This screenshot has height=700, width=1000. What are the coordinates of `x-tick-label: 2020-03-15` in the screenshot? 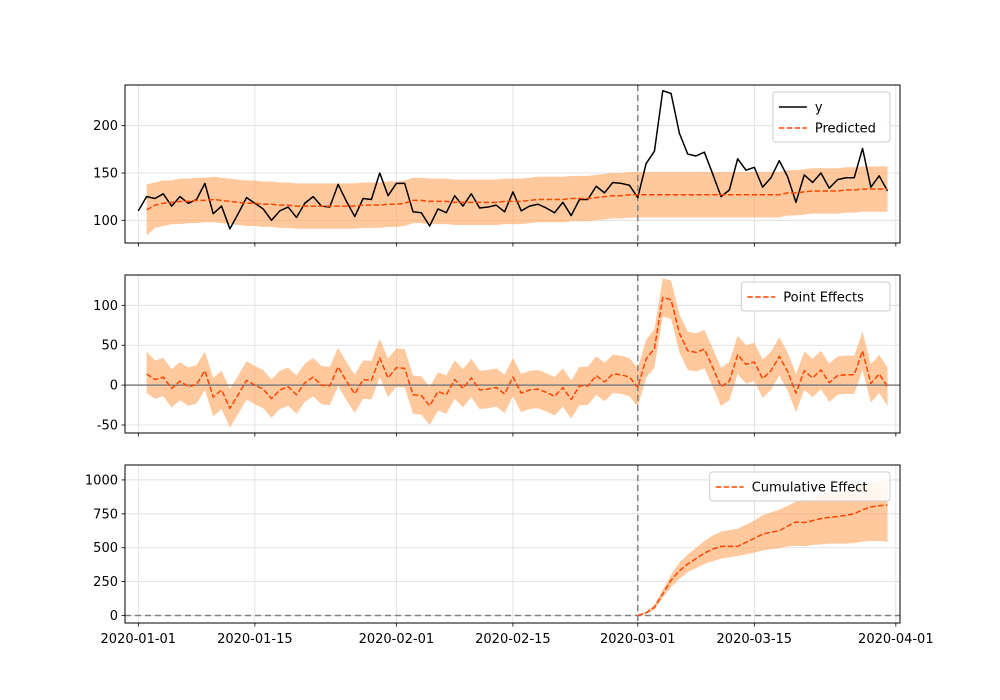 It's located at (755, 639).